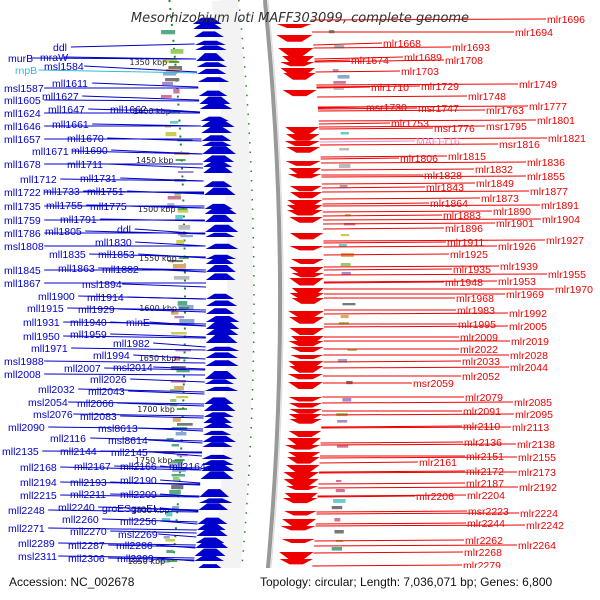 The image size is (600, 600). What do you see at coordinates (536, 445) in the screenshot?
I see `gene-label: mlr2138` at bounding box center [536, 445].